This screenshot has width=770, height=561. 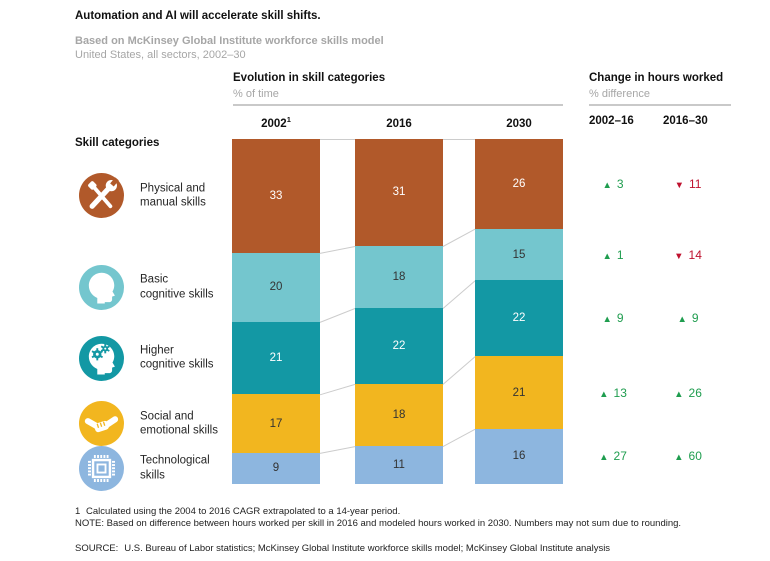 I want to click on change-section-unit: % difference, so click(x=619, y=94).